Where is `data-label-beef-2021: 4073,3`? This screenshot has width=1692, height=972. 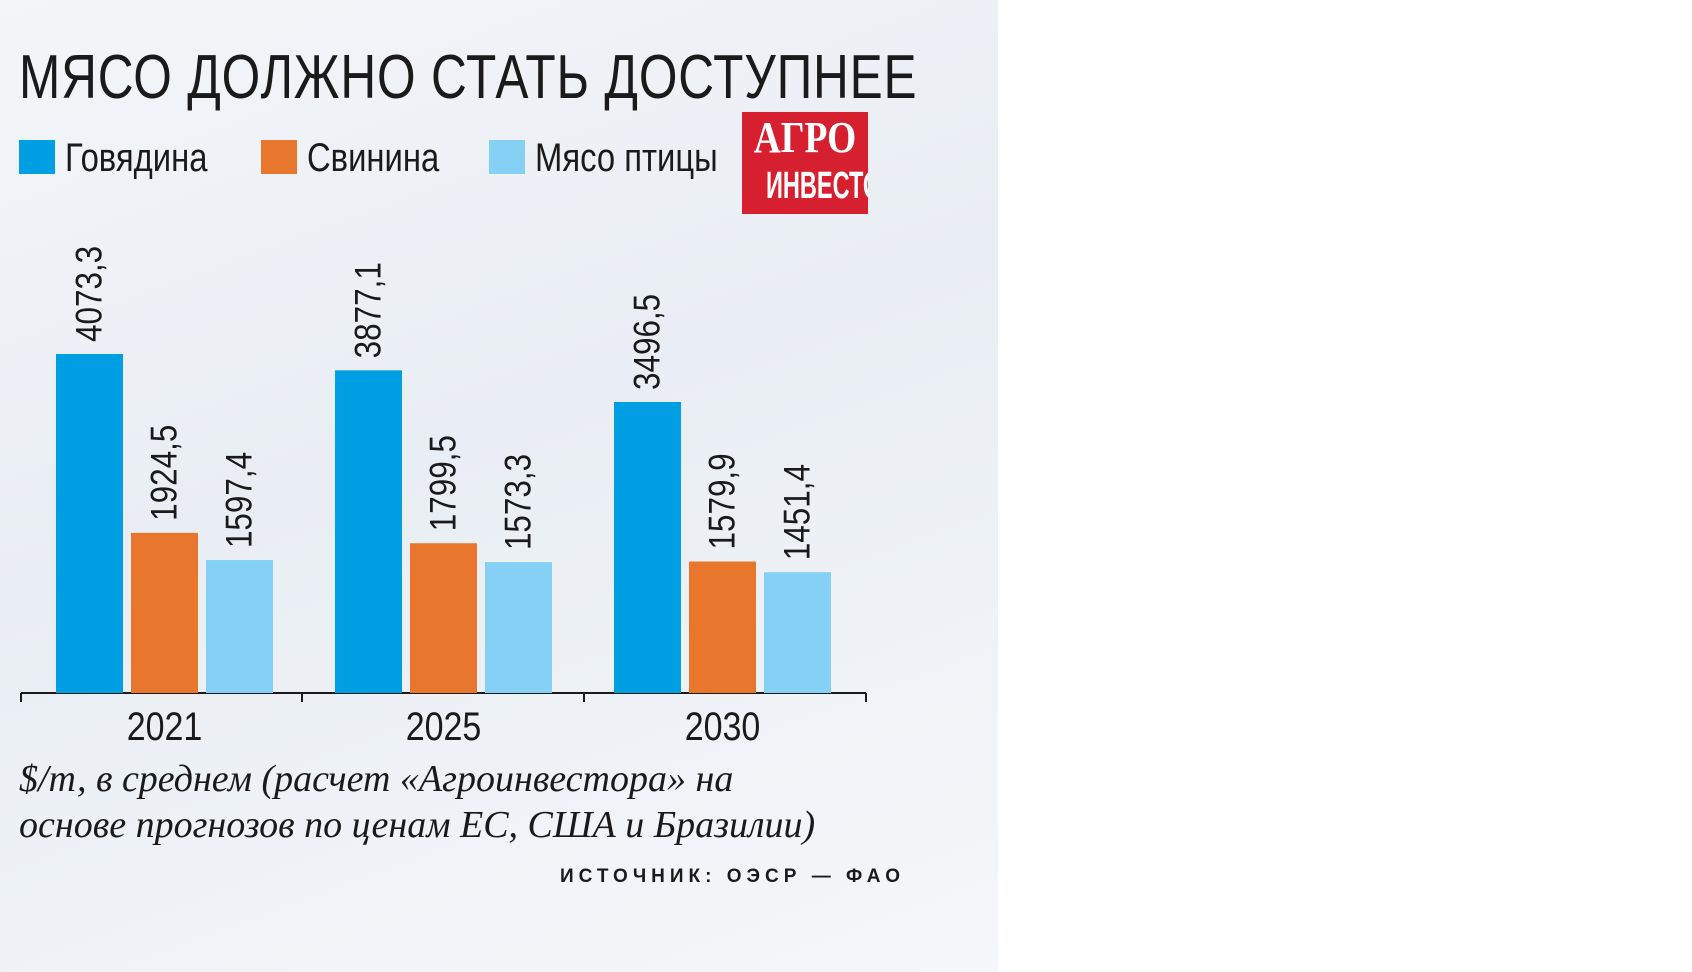
data-label-beef-2021: 4073,3 is located at coordinates (89, 294).